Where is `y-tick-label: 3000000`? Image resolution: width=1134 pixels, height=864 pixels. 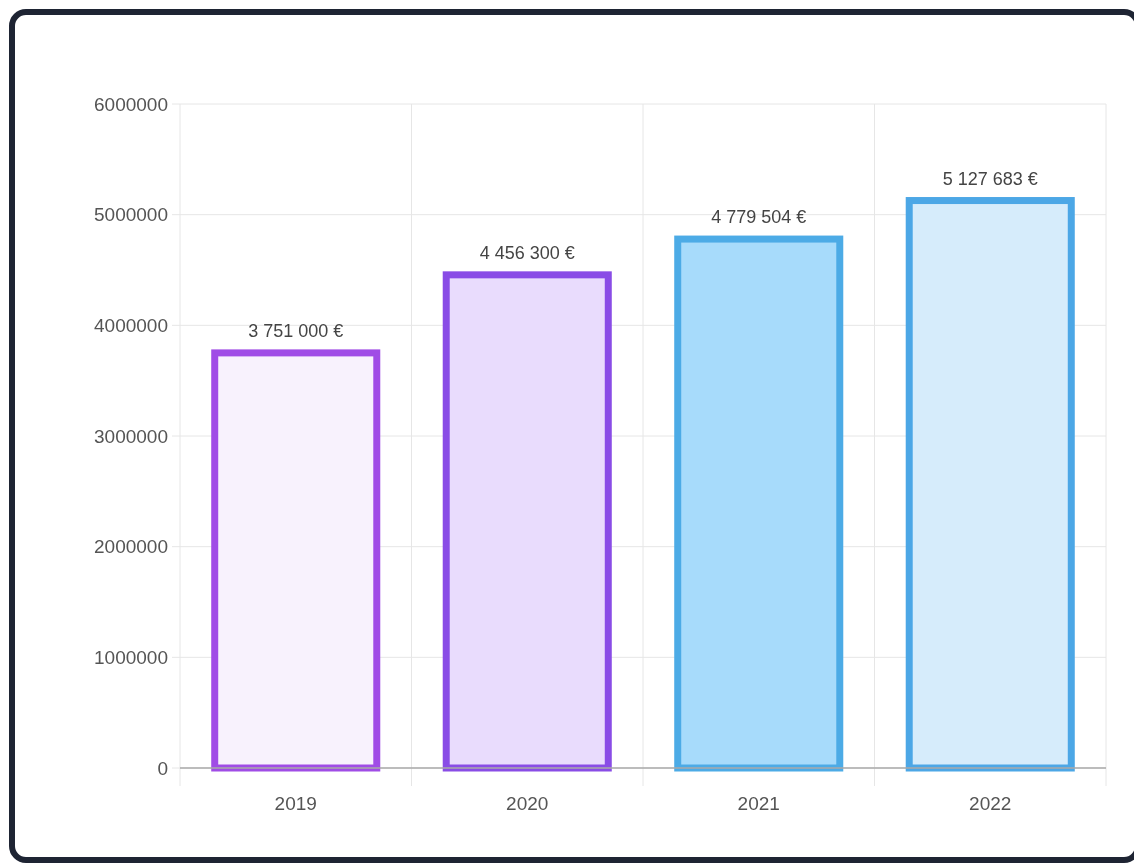
y-tick-label: 3000000 is located at coordinates (131, 436).